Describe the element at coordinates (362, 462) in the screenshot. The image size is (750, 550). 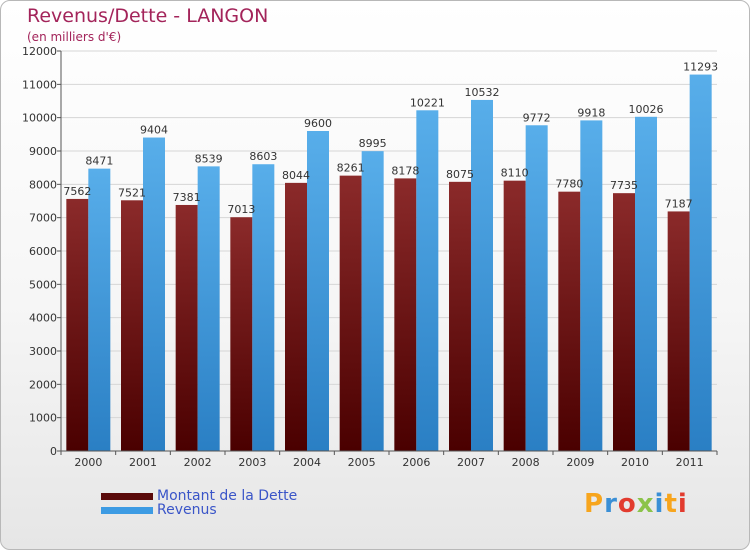
I see `x-tick-label: 2005` at that location.